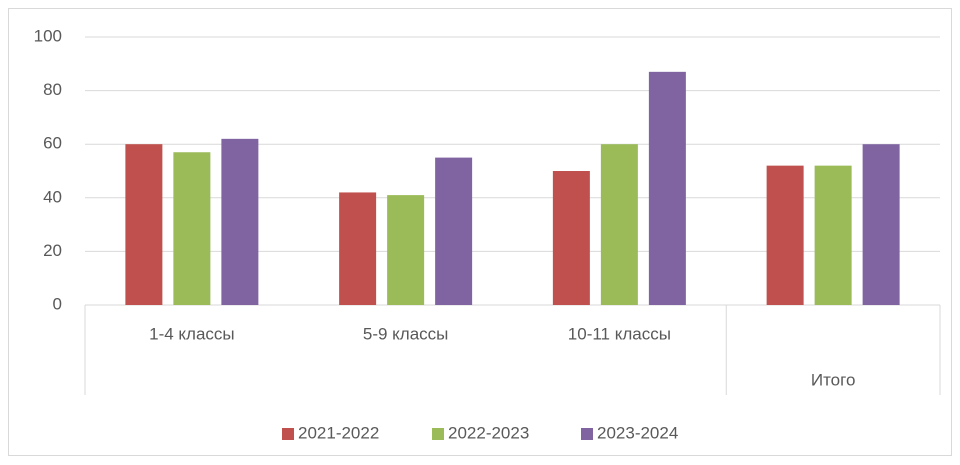 The height and width of the screenshot is (465, 960). What do you see at coordinates (637, 432) in the screenshot?
I see `legend-label: 2023-2024` at bounding box center [637, 432].